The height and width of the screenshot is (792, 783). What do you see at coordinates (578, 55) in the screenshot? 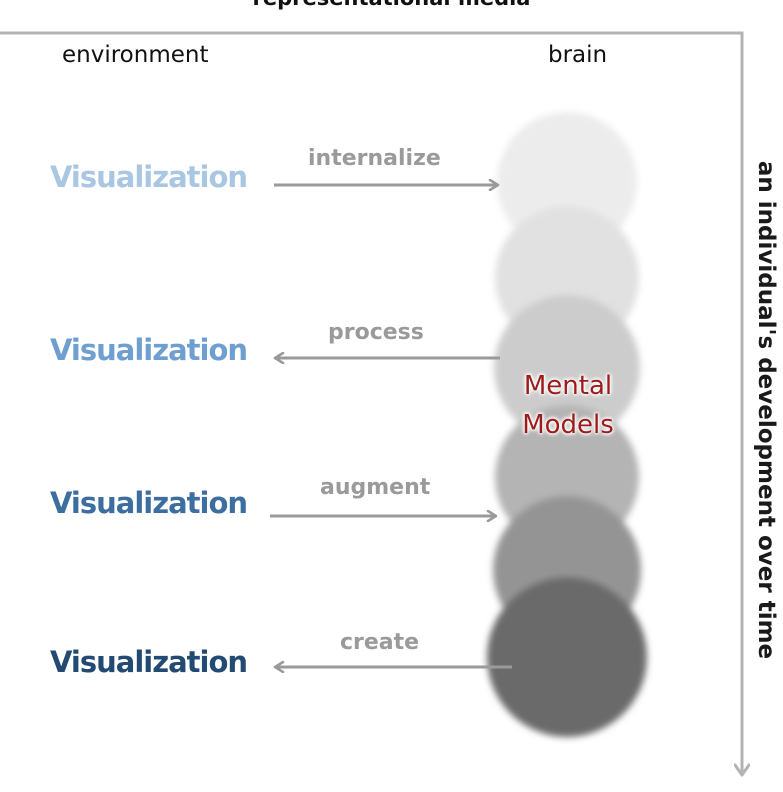
I see `brain-label: brain` at bounding box center [578, 55].